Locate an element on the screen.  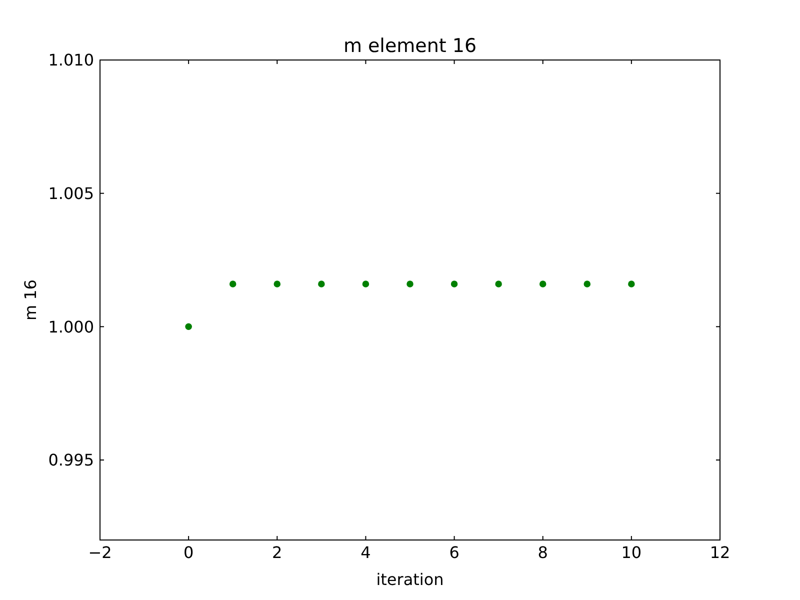
x-tick-label: 6 is located at coordinates (454, 552).